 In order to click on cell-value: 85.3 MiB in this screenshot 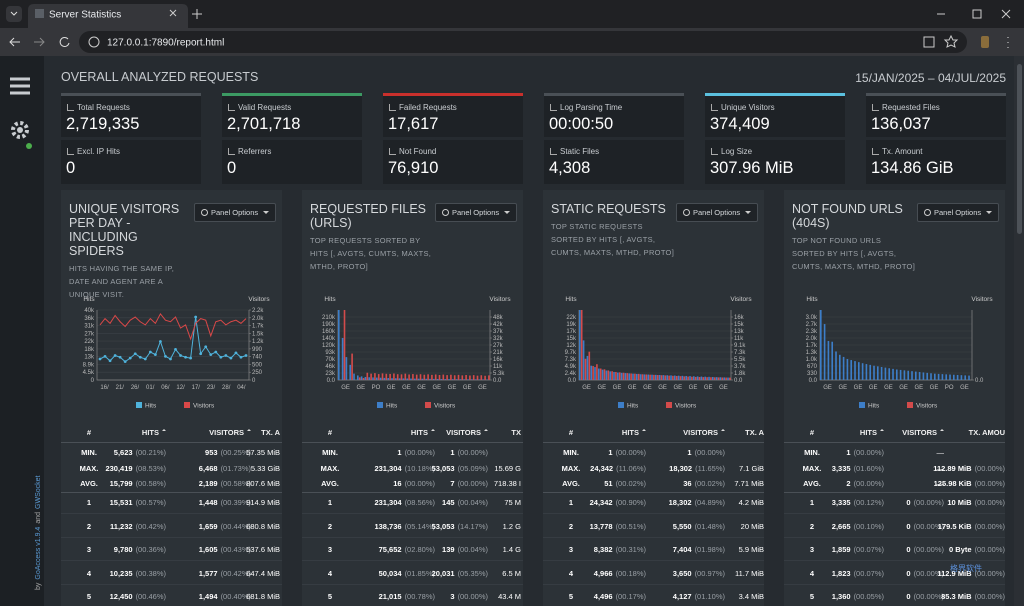, I will do `click(956, 596)`.